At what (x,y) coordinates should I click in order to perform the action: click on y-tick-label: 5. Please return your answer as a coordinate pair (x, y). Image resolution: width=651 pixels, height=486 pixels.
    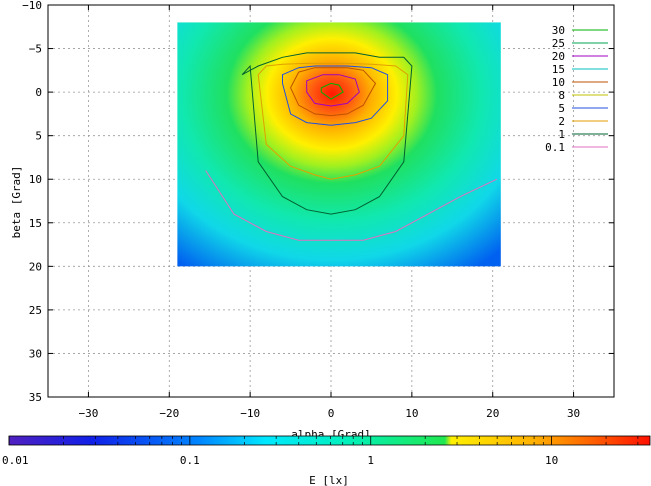
    Looking at the image, I should click on (38, 136).